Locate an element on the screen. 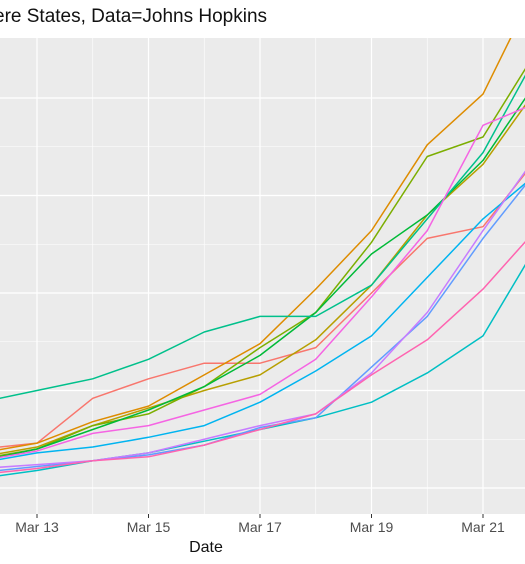 This screenshot has width=525, height=564. x-axis-tick-labels: Mar 13 Mar 15 Mar 17 Mar 19 Mar 21 is located at coordinates (260, 527).